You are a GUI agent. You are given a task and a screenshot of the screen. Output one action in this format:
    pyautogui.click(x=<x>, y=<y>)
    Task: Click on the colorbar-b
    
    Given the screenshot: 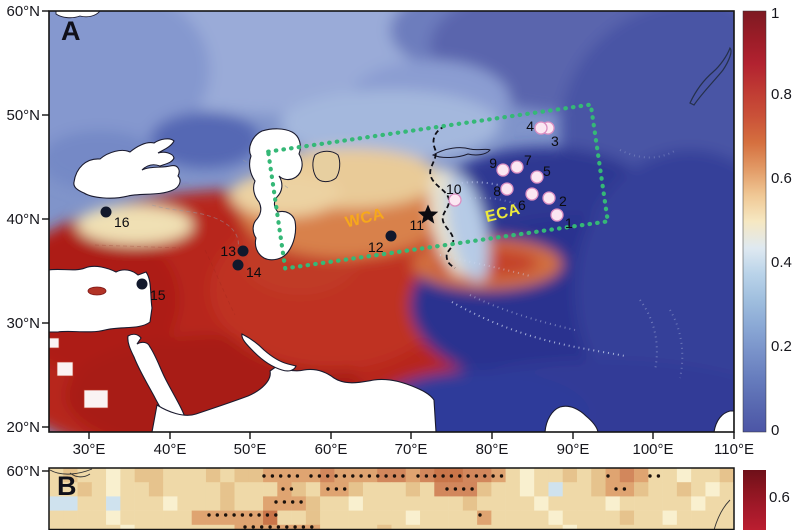 What is the action you would take?
    pyautogui.click(x=754, y=500)
    